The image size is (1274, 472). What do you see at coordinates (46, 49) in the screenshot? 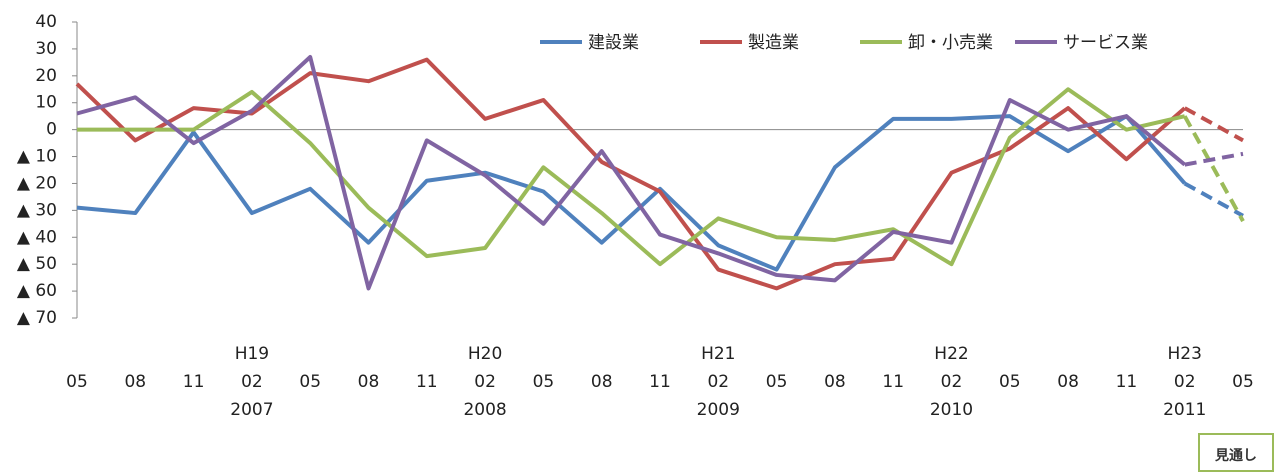
I see `y-tick-label: 30` at bounding box center [46, 49].